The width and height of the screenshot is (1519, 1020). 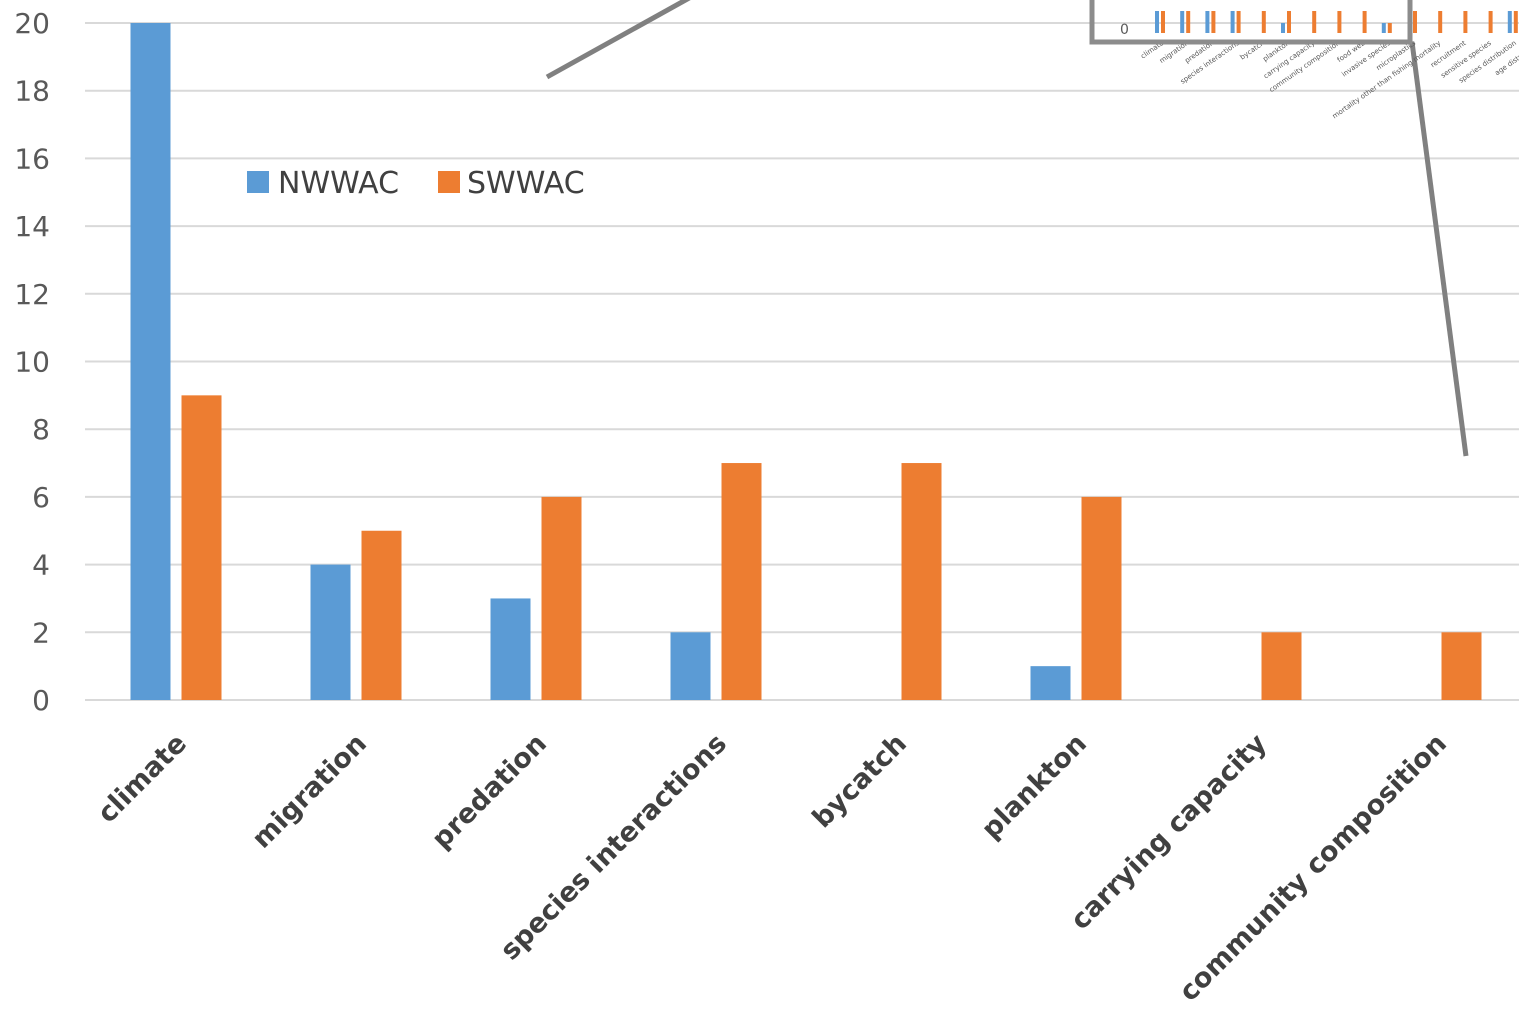 What do you see at coordinates (1050, 683) in the screenshot?
I see `bar-nwwac-plankton` at bounding box center [1050, 683].